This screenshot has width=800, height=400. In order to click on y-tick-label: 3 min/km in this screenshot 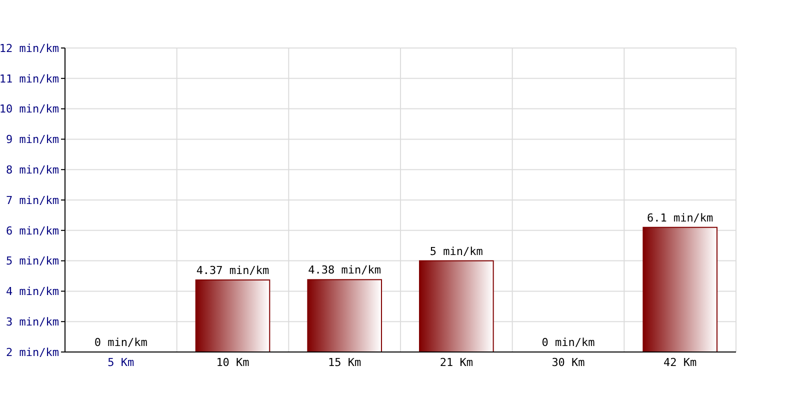, I will do `click(33, 321)`.